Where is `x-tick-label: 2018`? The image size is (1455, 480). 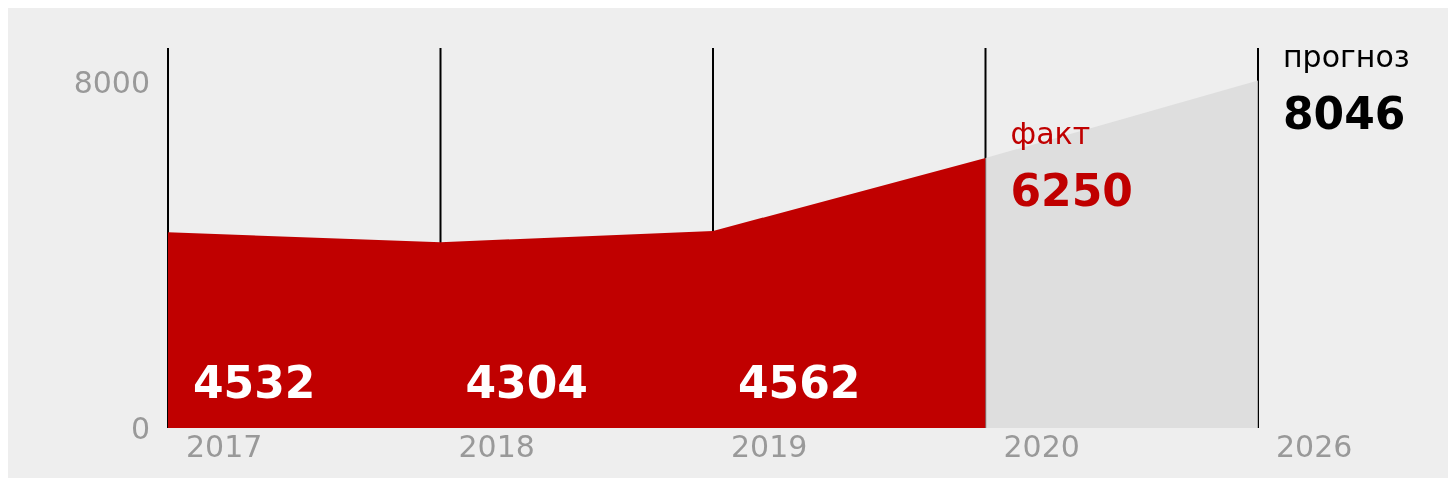
x-tick-label: 2018 is located at coordinates (496, 447).